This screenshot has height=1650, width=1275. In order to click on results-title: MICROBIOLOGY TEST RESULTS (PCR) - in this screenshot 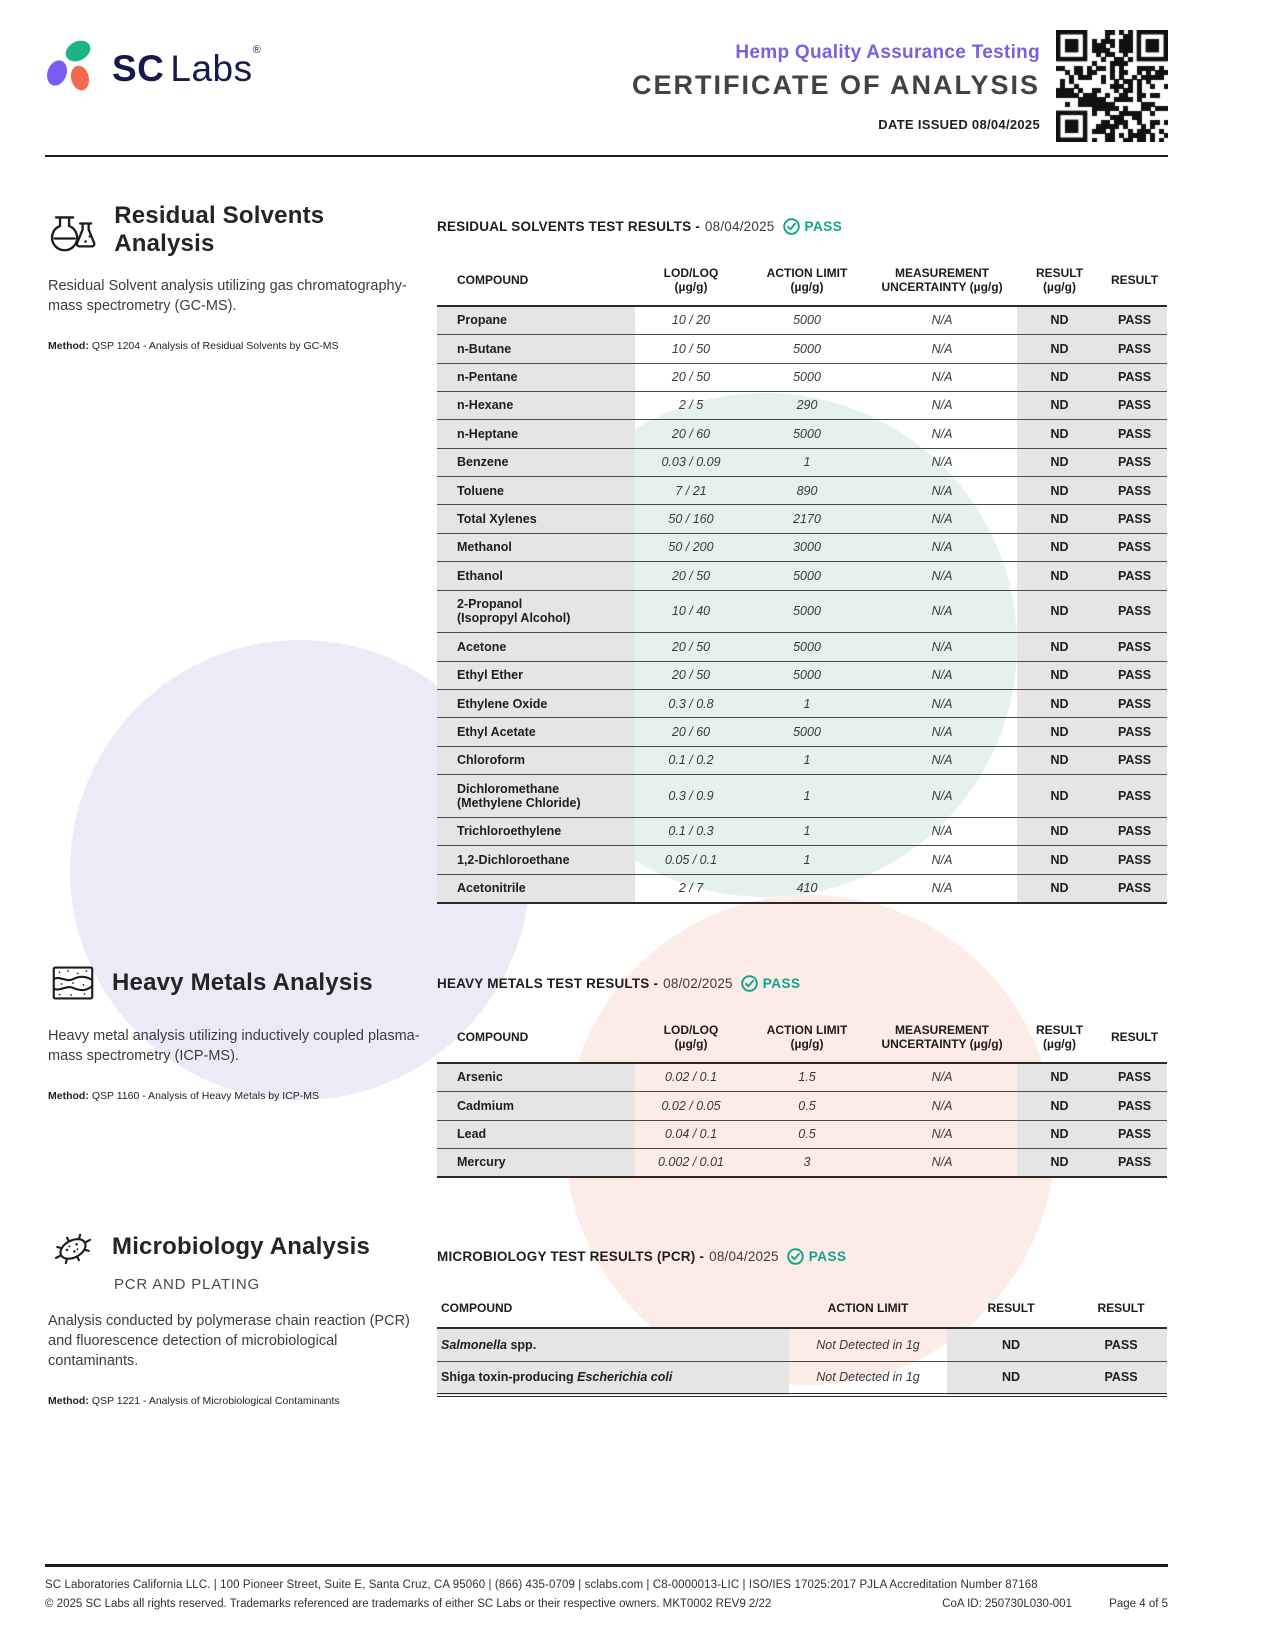, I will do `click(571, 1256)`.